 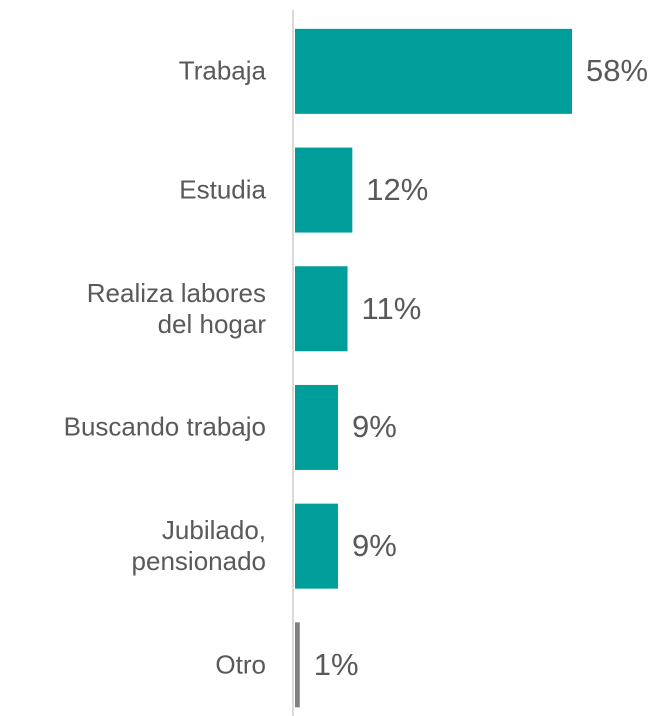 What do you see at coordinates (222, 70) in the screenshot?
I see `category-label: Trabaja` at bounding box center [222, 70].